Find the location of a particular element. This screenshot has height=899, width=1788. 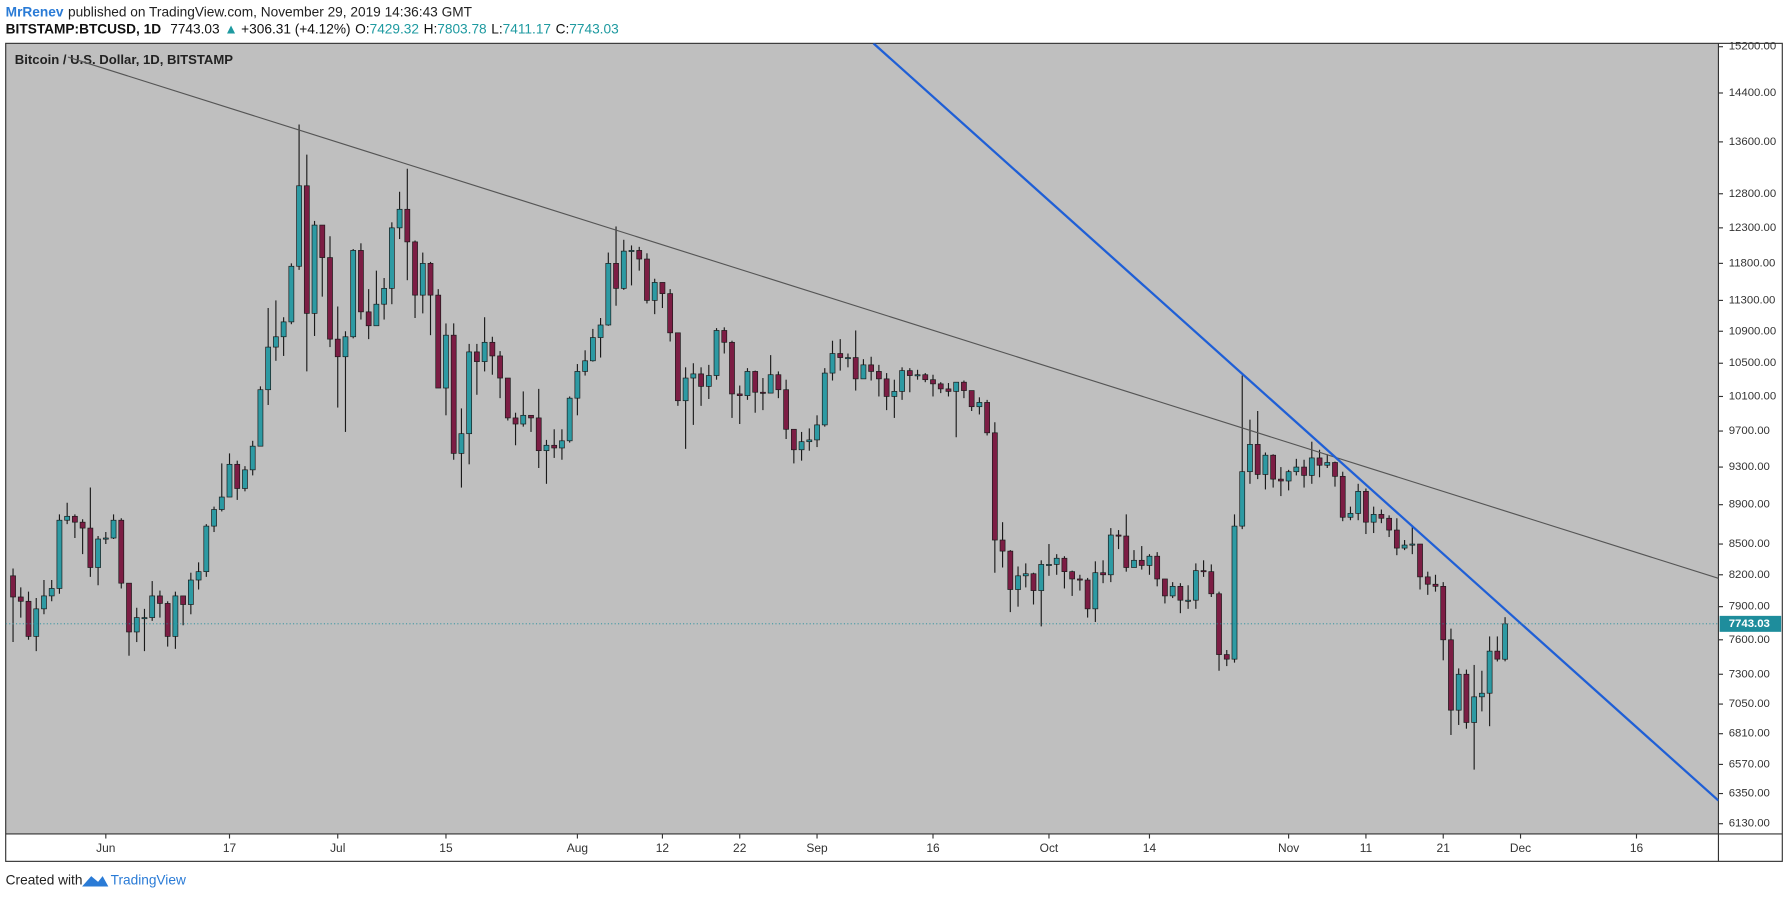

y-tick-label: 6810.00 is located at coordinates (1749, 734).